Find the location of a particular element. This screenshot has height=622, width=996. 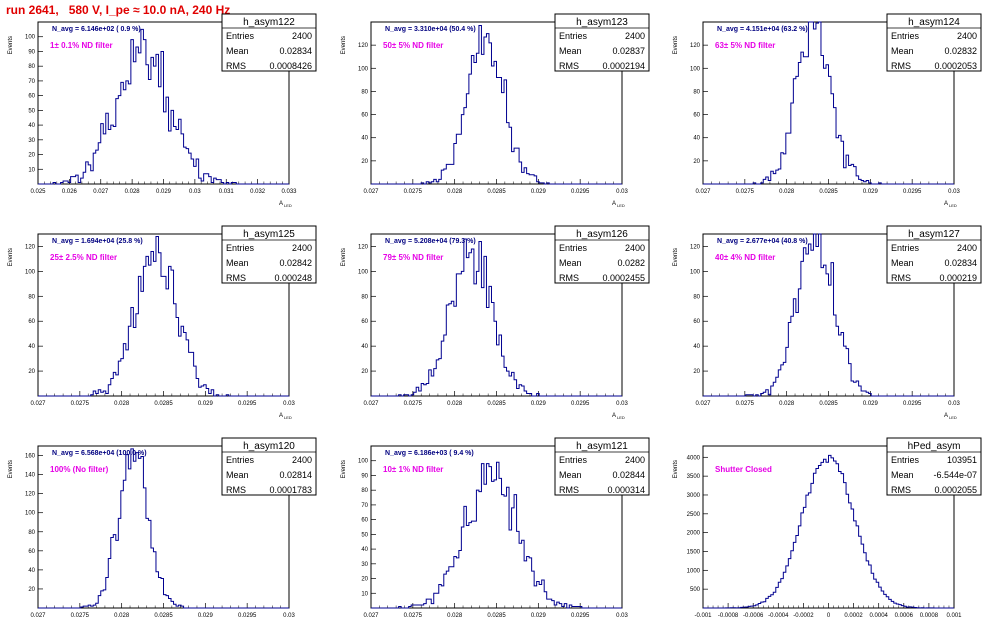

stats-value: 0.02832 is located at coordinates (960, 51).